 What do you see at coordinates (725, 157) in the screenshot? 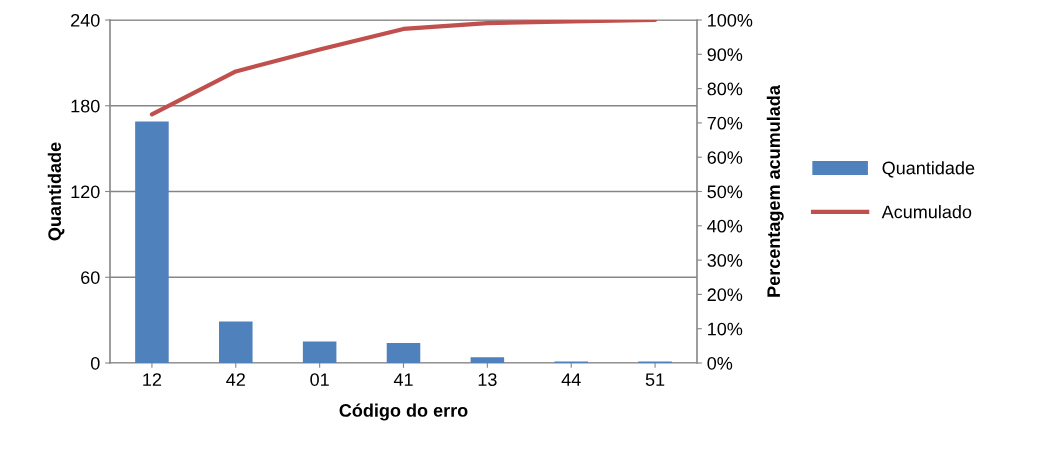
I see `y2-tick-label: 60%` at bounding box center [725, 157].